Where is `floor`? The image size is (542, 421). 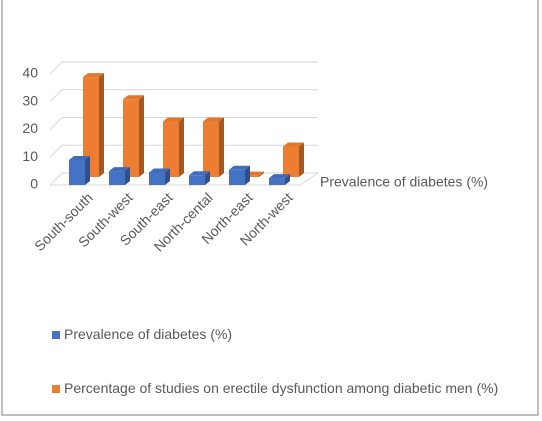
floor is located at coordinates (184, 179).